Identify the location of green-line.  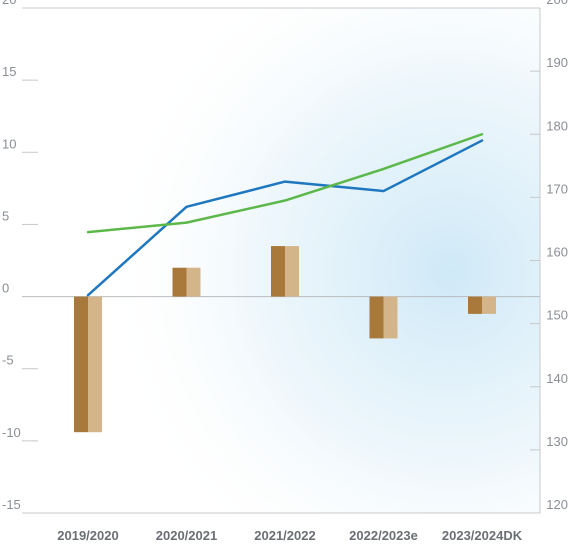
(285, 183).